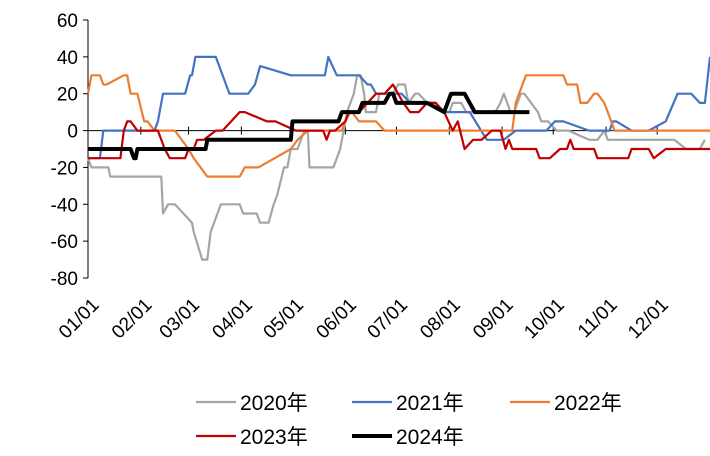  Describe the element at coordinates (64, 242) in the screenshot. I see `y-tick-label: -60` at that location.